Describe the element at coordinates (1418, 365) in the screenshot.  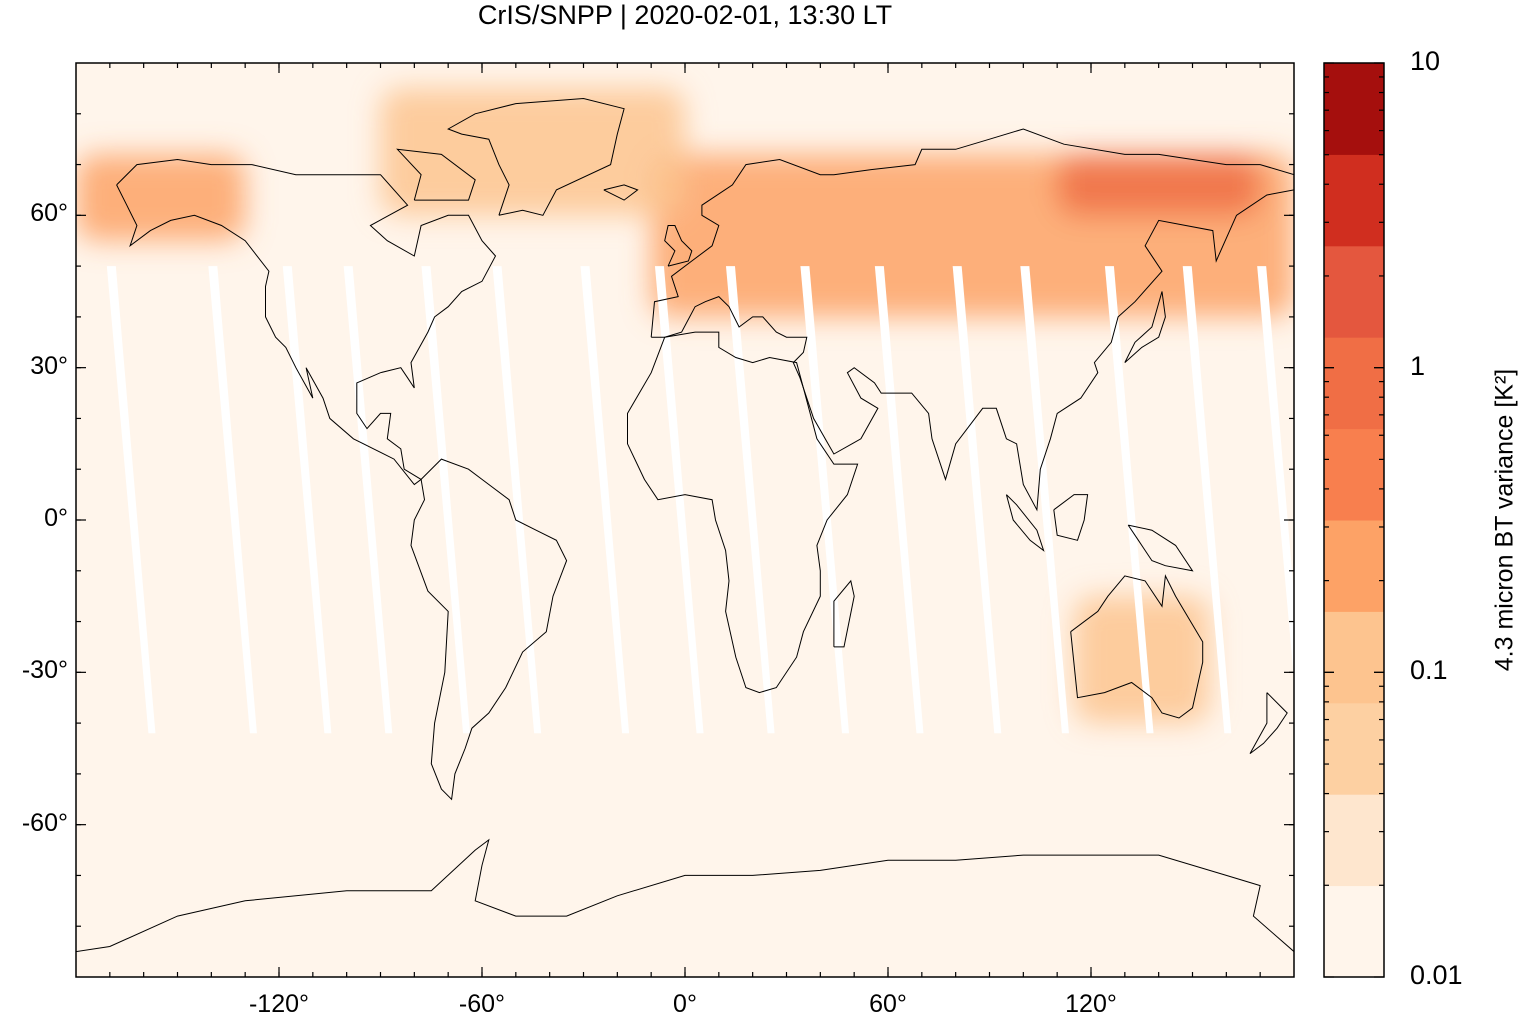
I see `colorbar-tick-label: 1` at that location.